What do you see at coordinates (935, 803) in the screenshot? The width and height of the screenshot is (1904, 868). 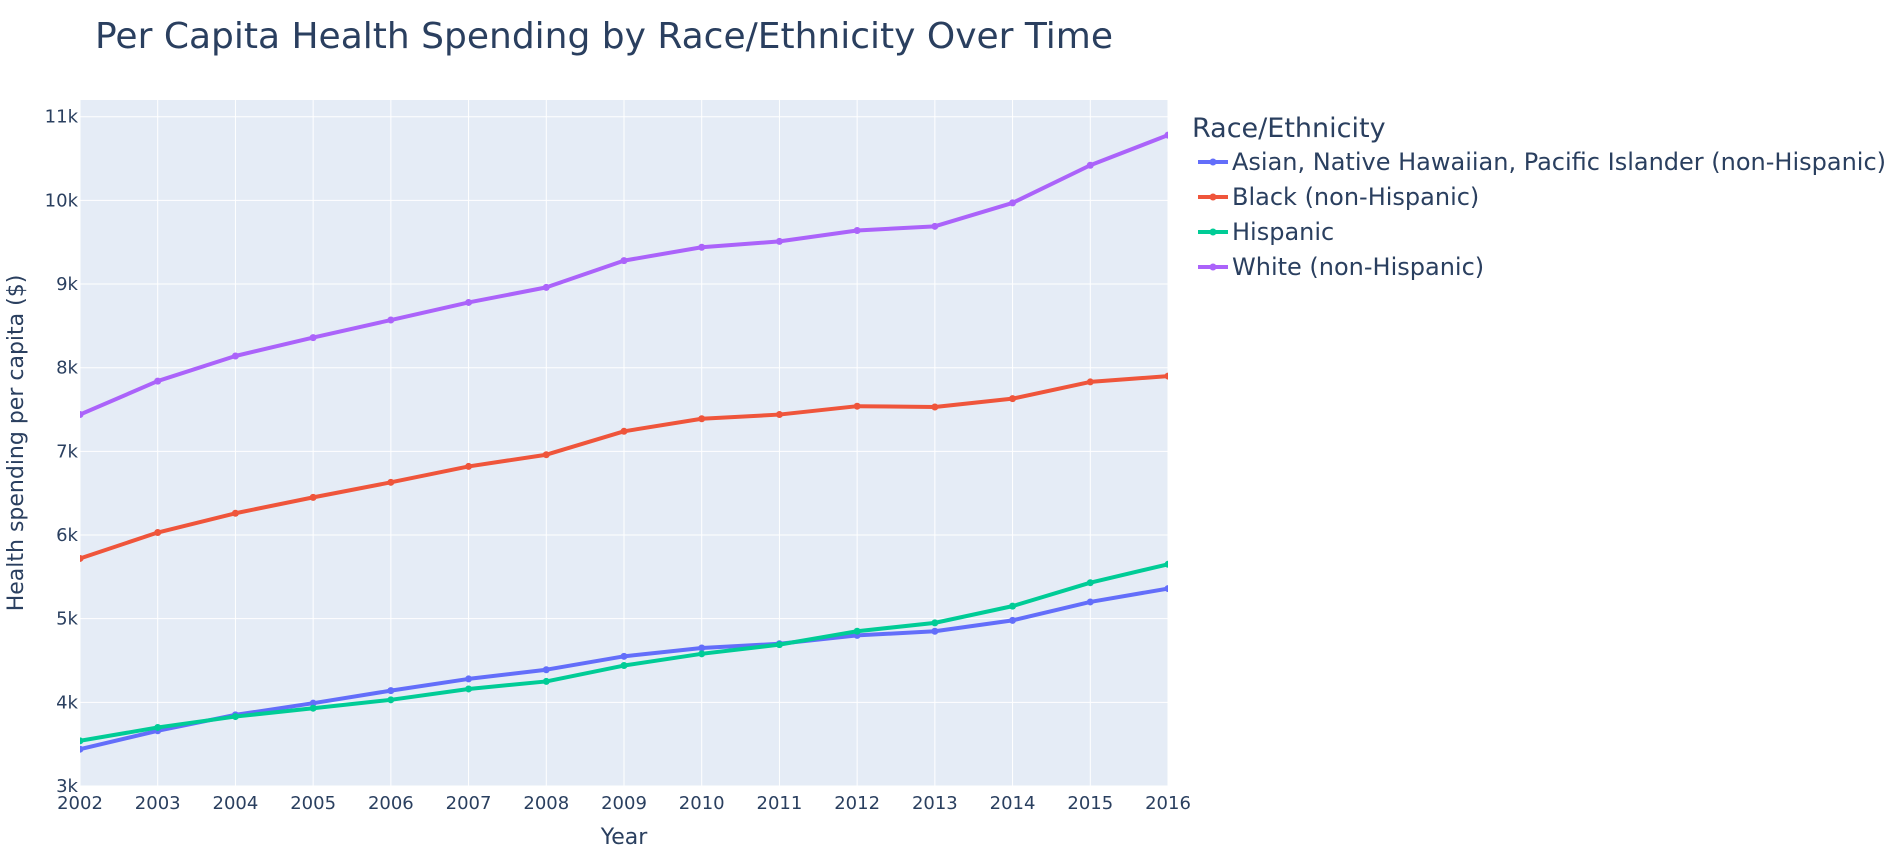 I see `x-tick-label: 2013` at bounding box center [935, 803].